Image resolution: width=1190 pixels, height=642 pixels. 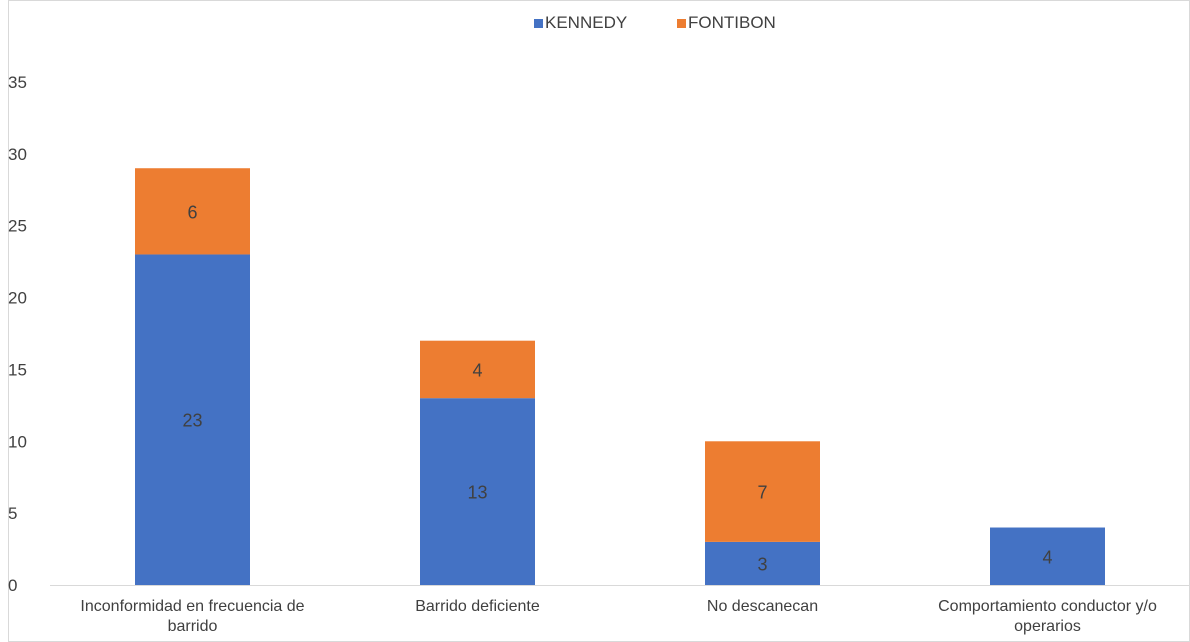 I want to click on y-tick-label: 30, so click(x=17, y=154).